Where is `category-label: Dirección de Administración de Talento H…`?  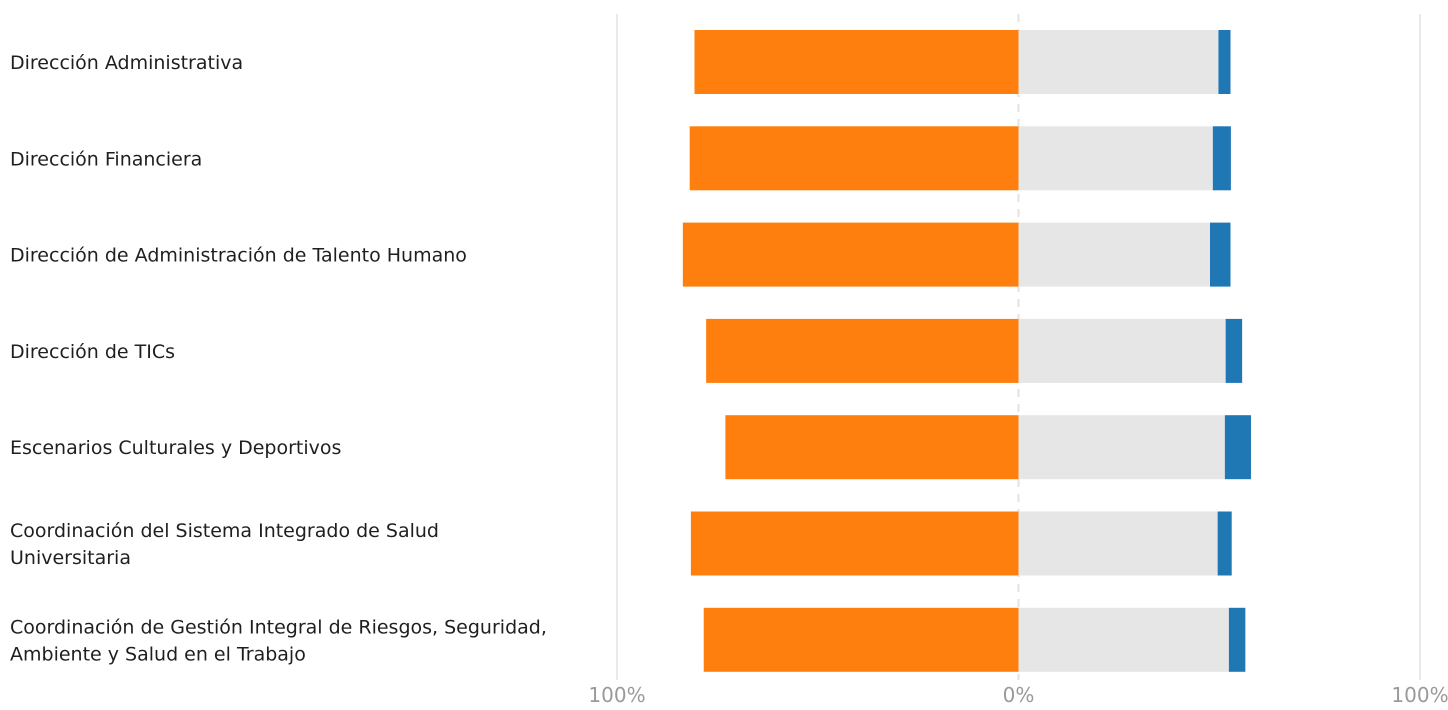 category-label: Dirección de Administración de Talento H… is located at coordinates (238, 256).